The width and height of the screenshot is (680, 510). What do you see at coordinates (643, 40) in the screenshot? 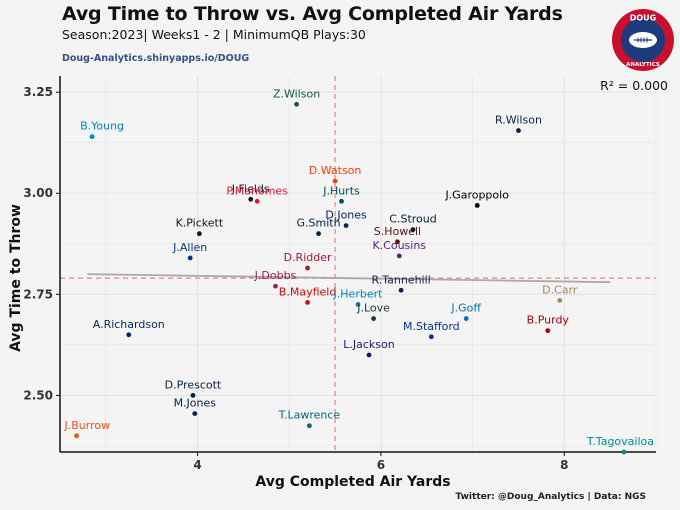
I see `doug-analytics-logo: DOUG ANALYTICS` at bounding box center [643, 40].